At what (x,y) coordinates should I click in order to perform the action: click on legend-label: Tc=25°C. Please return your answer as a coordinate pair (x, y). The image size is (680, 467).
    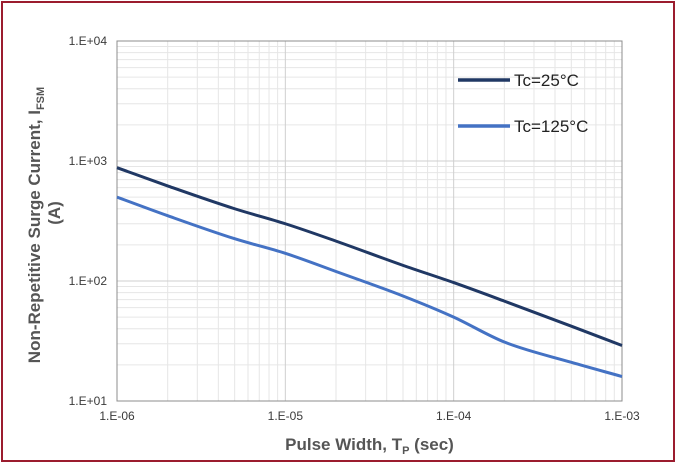
    Looking at the image, I should click on (546, 80).